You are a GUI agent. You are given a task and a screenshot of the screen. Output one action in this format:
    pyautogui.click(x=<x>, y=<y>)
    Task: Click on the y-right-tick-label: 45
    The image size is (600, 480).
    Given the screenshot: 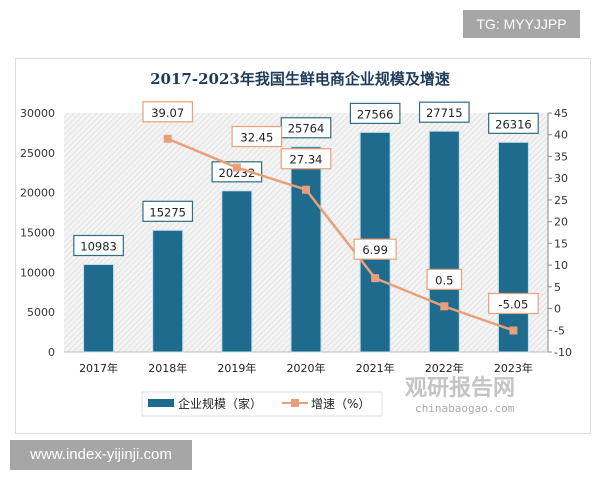 What is the action you would take?
    pyautogui.click(x=561, y=113)
    